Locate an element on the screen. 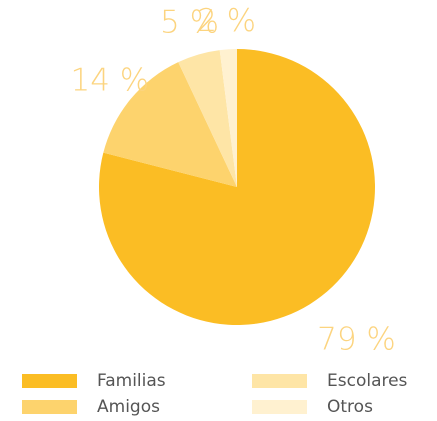  legend-label: Familias is located at coordinates (131, 381).